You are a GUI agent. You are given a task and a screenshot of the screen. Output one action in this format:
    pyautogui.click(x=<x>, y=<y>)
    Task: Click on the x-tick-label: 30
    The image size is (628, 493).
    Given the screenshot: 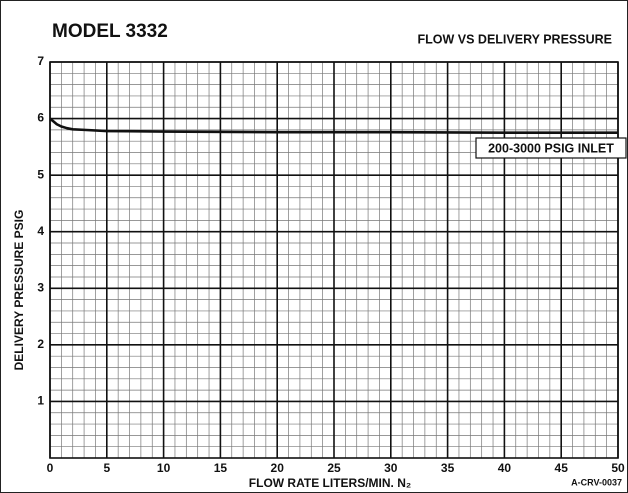 What is the action you would take?
    pyautogui.click(x=391, y=468)
    